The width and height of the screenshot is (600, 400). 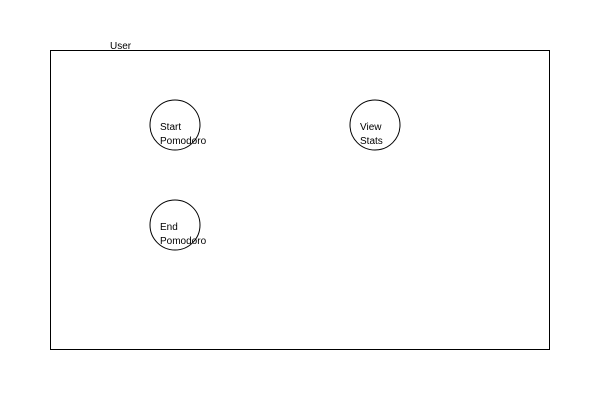 I want to click on actor-label: User, so click(x=121, y=46).